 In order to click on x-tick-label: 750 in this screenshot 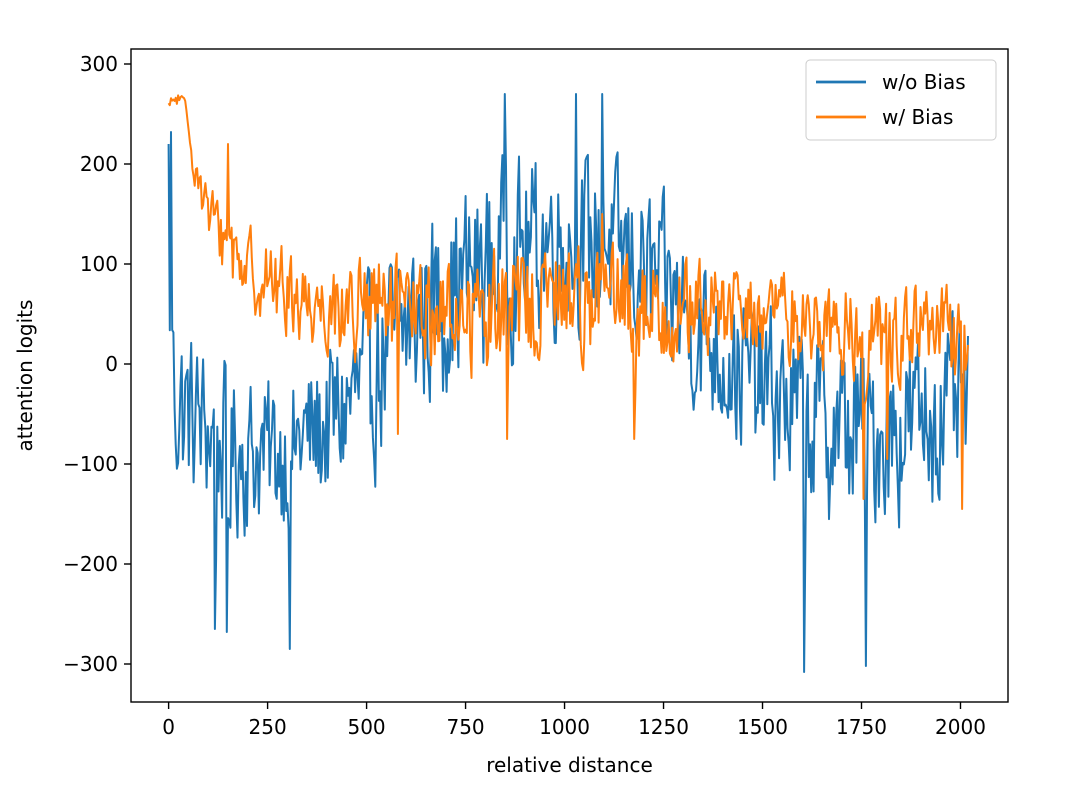, I will do `click(465, 727)`.